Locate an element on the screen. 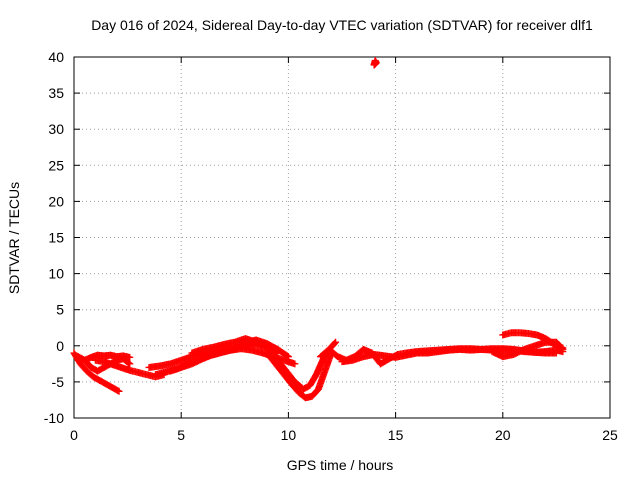 The image size is (640, 480). series-track-i is located at coordinates (299, 375).